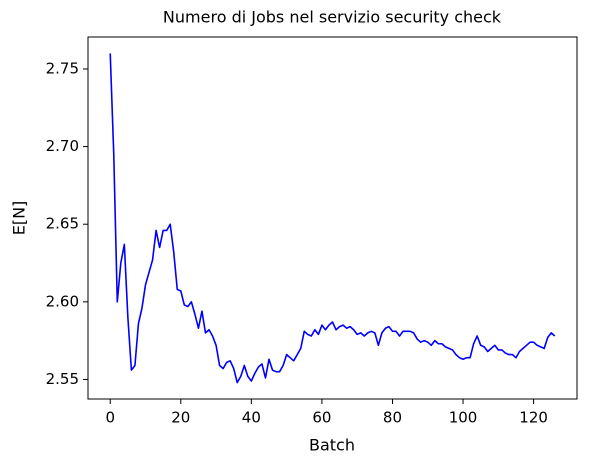  Describe the element at coordinates (533, 418) in the screenshot. I see `x-tick-label: 120` at that location.